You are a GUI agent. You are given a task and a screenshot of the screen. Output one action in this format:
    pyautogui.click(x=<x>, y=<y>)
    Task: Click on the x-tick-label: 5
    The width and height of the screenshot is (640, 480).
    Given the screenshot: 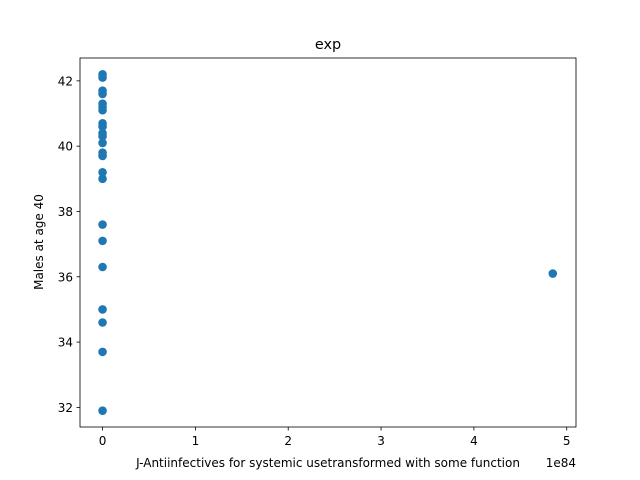 What is the action you would take?
    pyautogui.click(x=567, y=441)
    